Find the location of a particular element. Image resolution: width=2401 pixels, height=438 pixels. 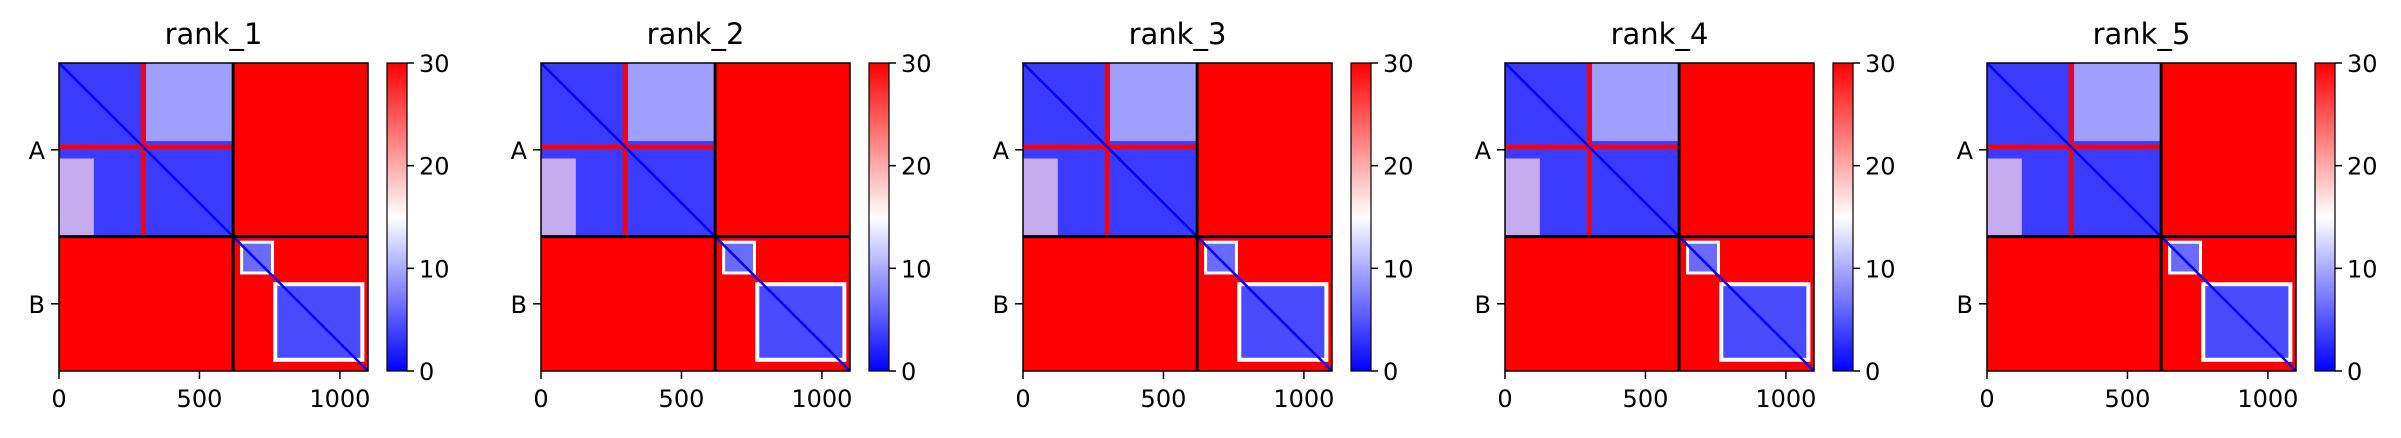

panel-title: rank_1 is located at coordinates (214, 34).